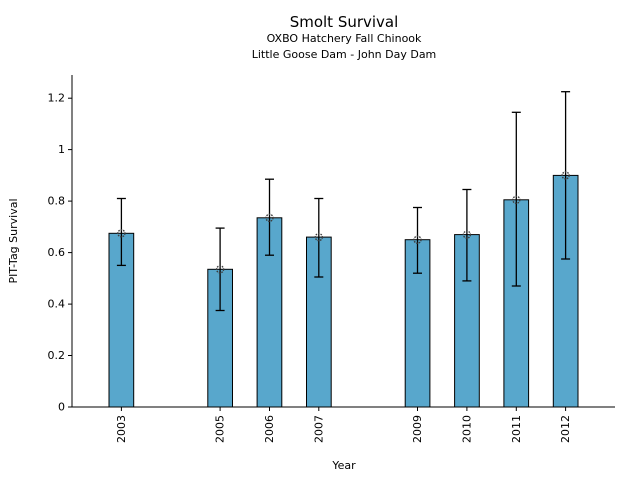 The height and width of the screenshot is (480, 640). Describe the element at coordinates (344, 38) in the screenshot. I see `chart-subtitle-line1: OXBO Hatchery Fall Chinook` at that location.